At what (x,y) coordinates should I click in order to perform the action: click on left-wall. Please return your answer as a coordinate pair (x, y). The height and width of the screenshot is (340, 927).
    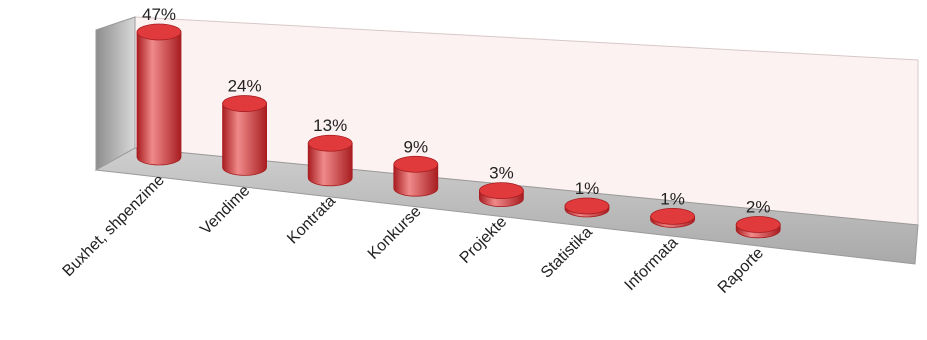
    Looking at the image, I should click on (115, 93).